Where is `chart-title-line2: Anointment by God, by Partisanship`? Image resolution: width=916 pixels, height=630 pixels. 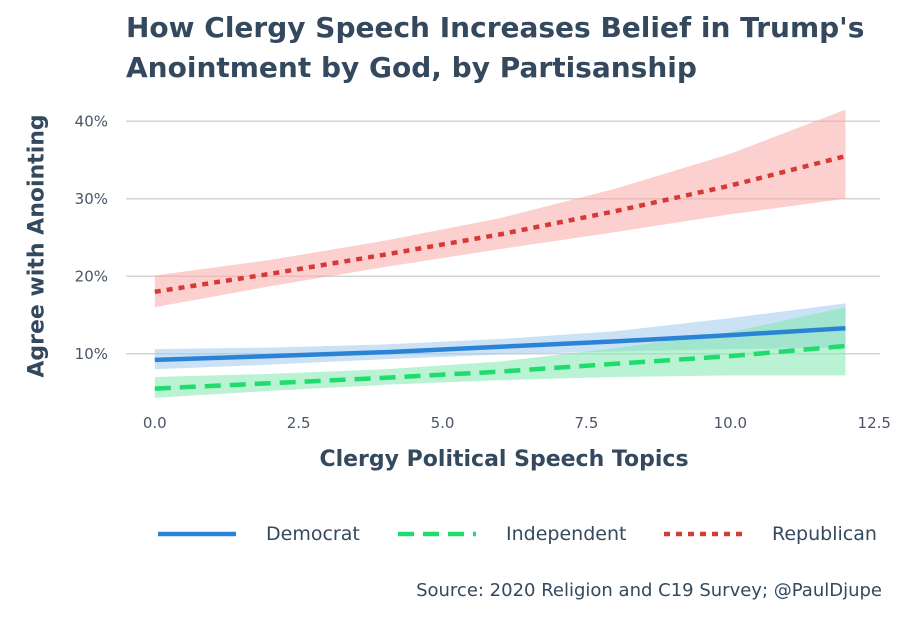
chart-title-line2: Anointment by God, by Partisanship is located at coordinates (411, 67).